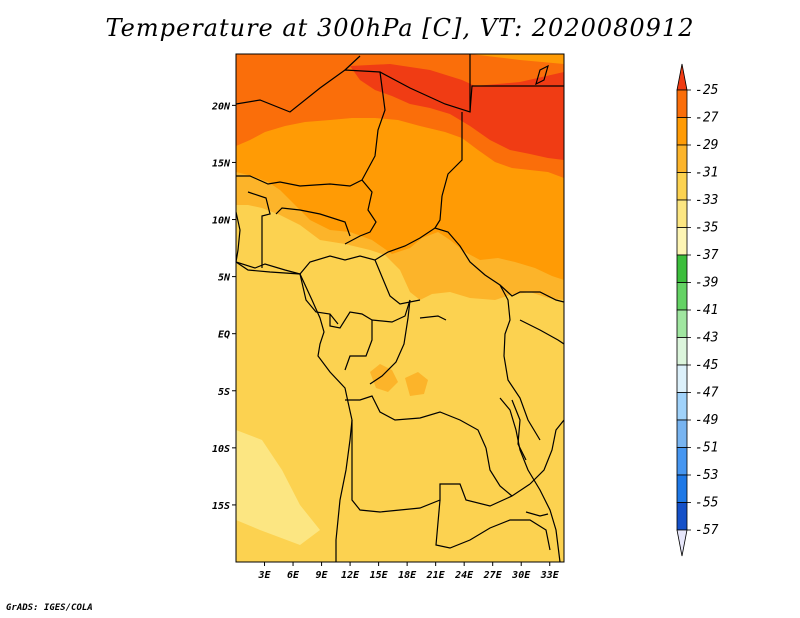  What do you see at coordinates (49, 608) in the screenshot?
I see `grads-credit: GrADS: IGES/COLA` at bounding box center [49, 608].